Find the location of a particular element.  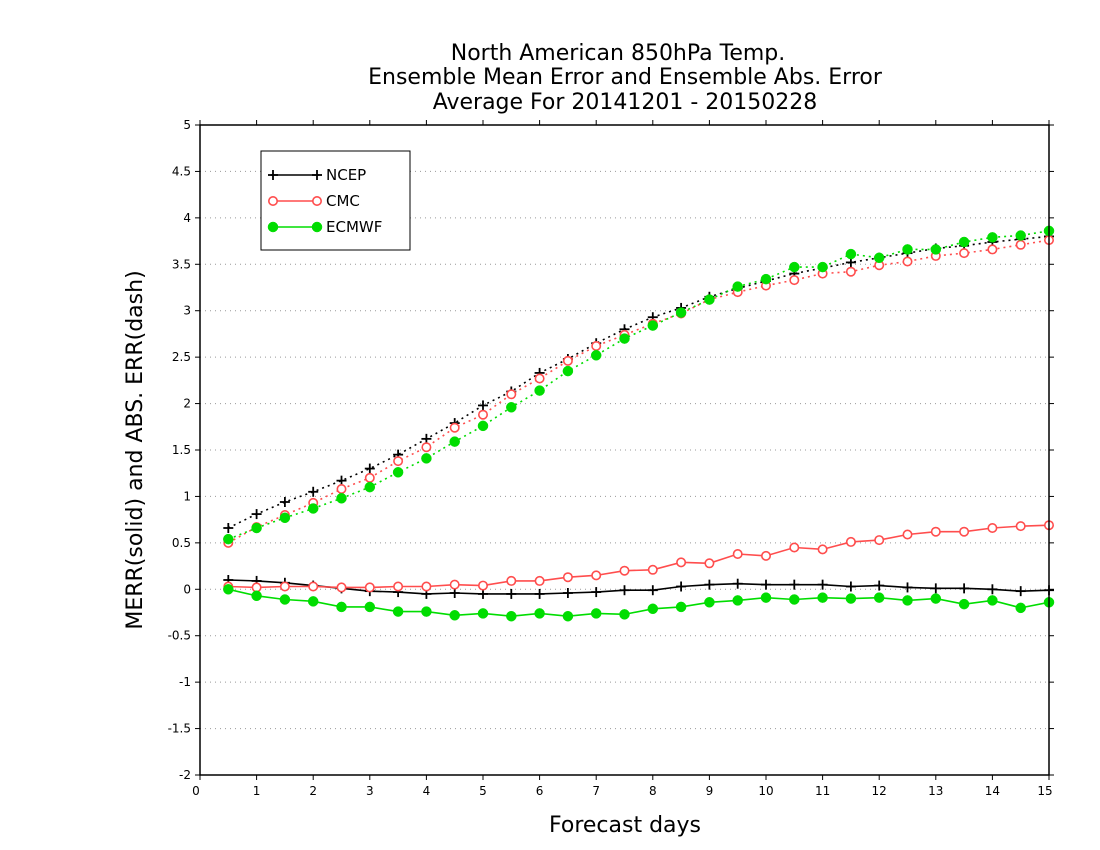

y-tick-label: 3 is located at coordinates (187, 311).